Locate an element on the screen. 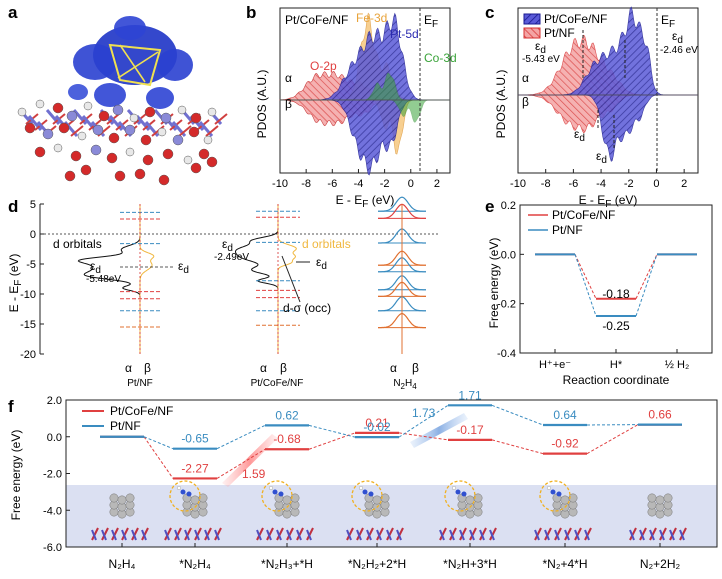 Image resolution: width=722 pixels, height=579 pixels. panel-f-category-label: *N₂H₃+*H is located at coordinates (287, 564).